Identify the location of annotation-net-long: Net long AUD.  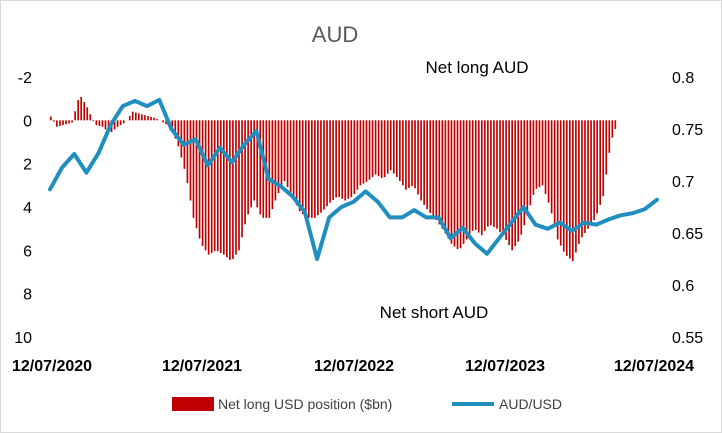
(477, 67).